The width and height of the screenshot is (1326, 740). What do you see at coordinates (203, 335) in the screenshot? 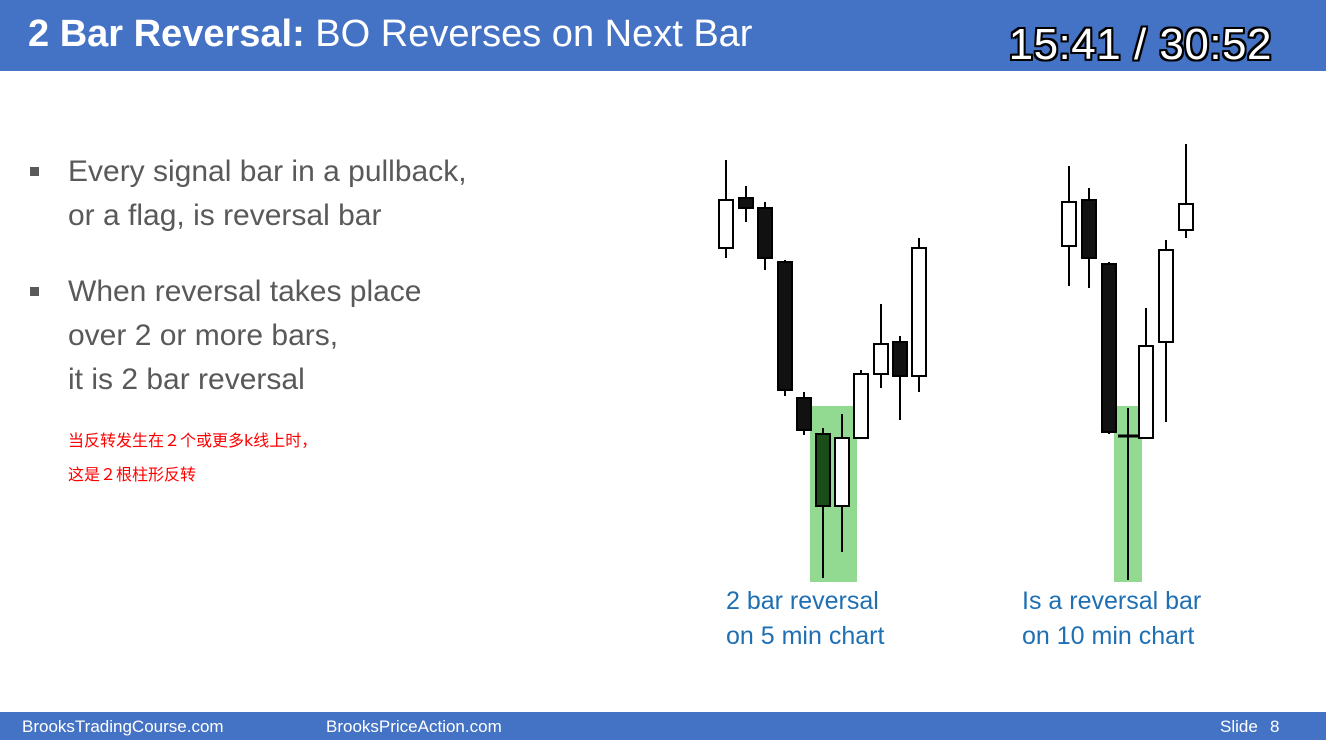
I see `bullet-line: over 2 or more bars,` at bounding box center [203, 335].